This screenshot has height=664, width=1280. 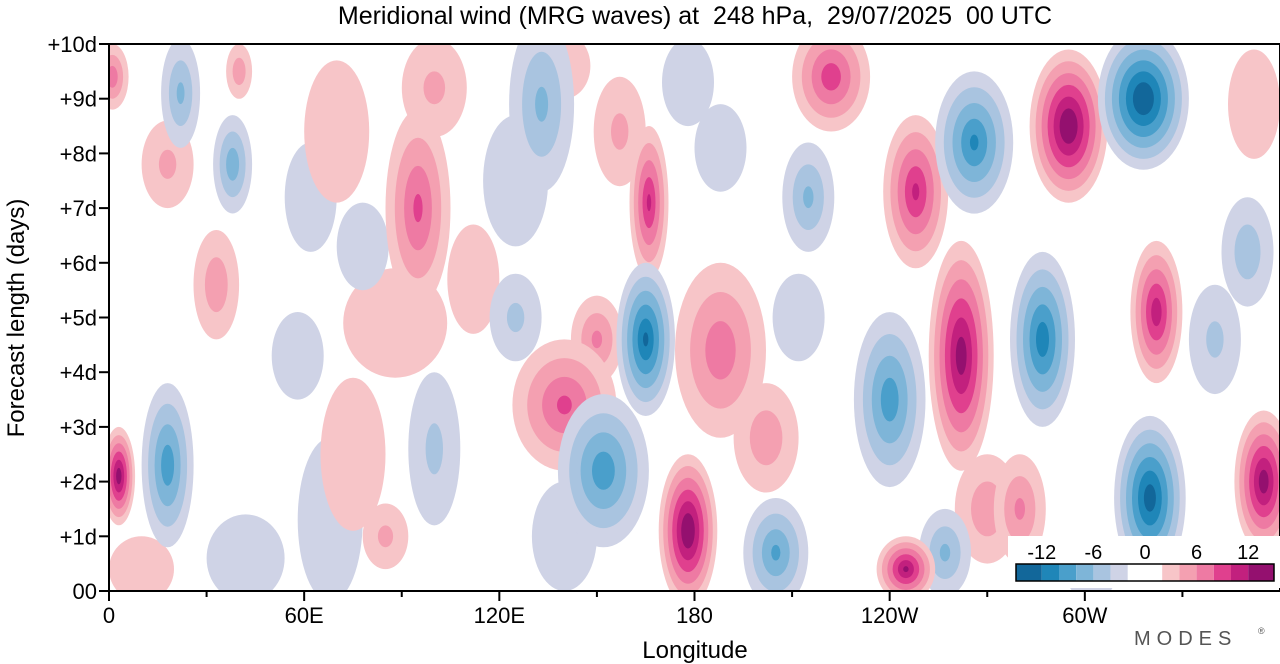 I want to click on y-tick-label: +2d, so click(x=78, y=482).